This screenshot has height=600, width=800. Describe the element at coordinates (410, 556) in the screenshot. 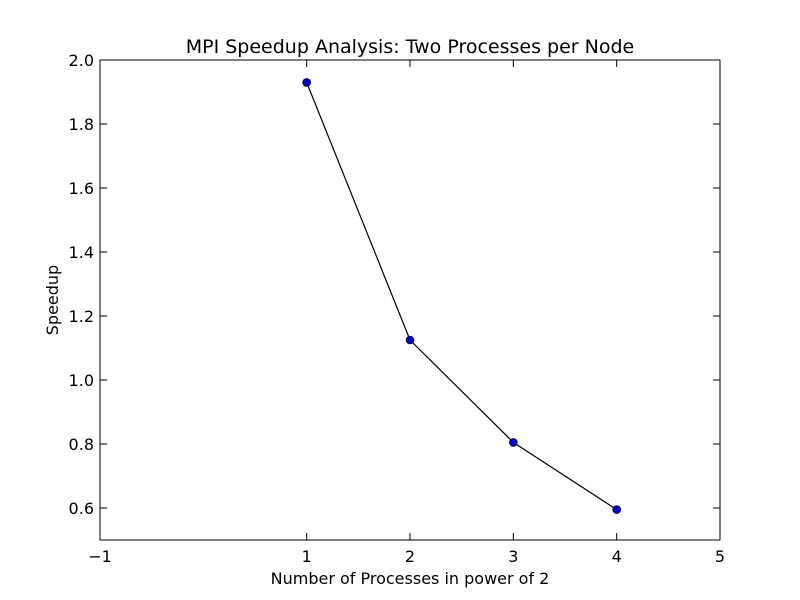

I see `x-tick-label: 2` at that location.